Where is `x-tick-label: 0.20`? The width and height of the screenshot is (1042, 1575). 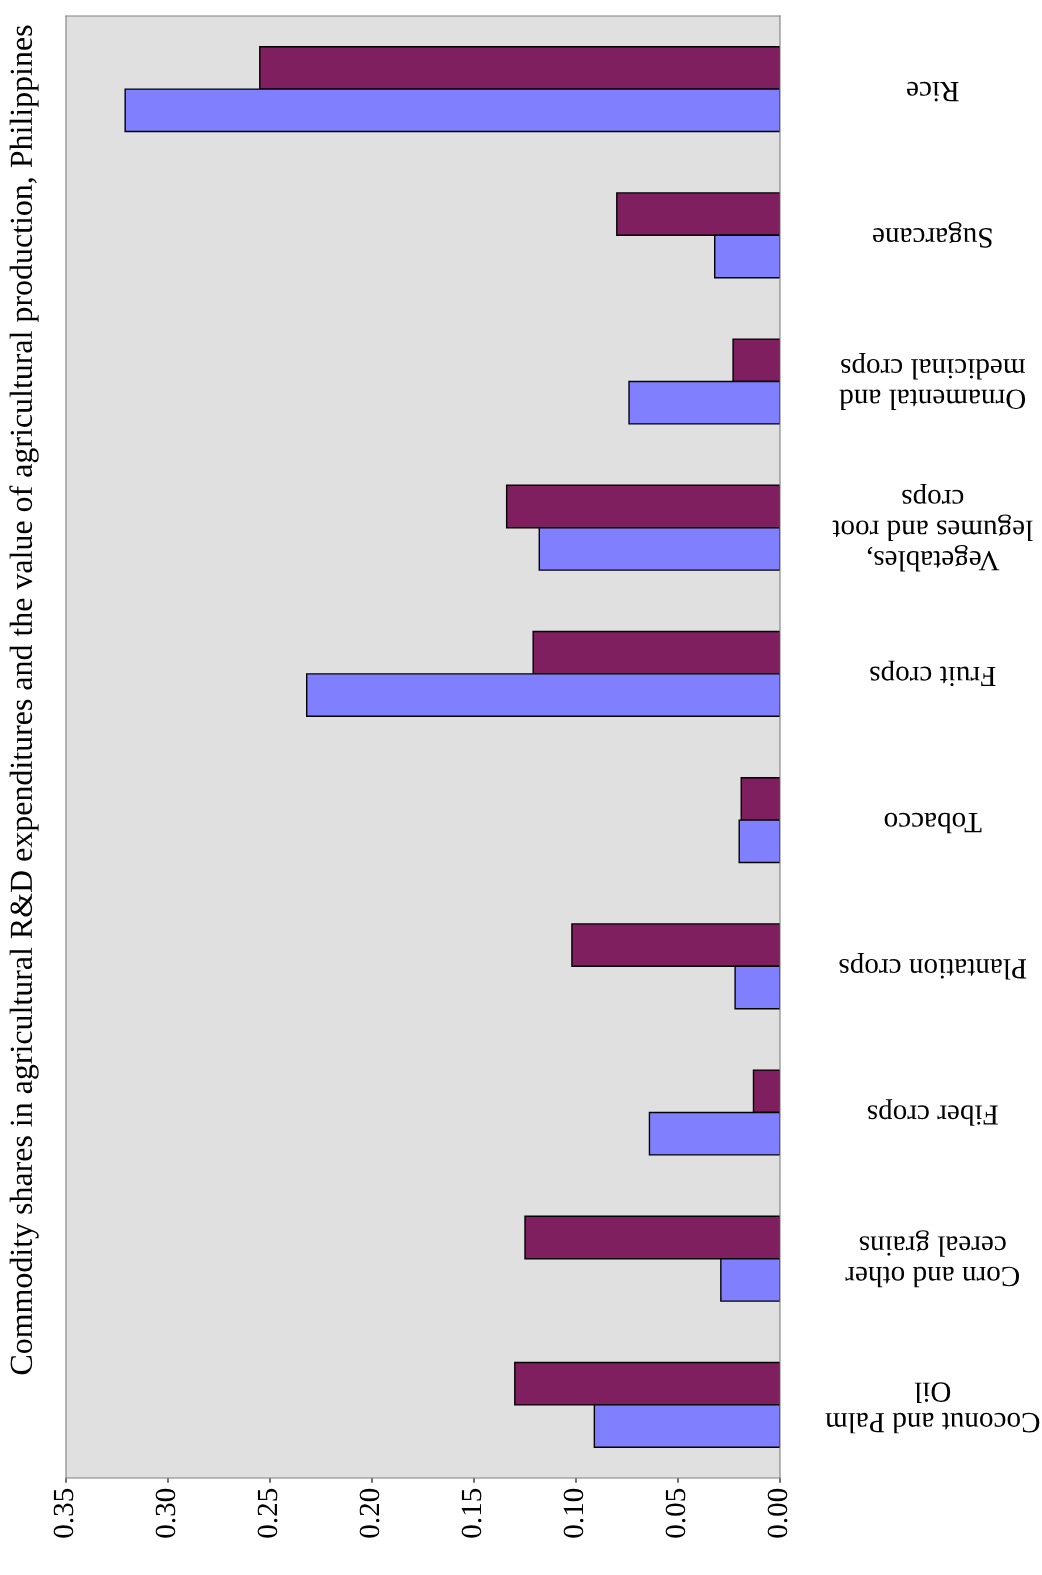
x-tick-label: 0.20 is located at coordinates (369, 1513).